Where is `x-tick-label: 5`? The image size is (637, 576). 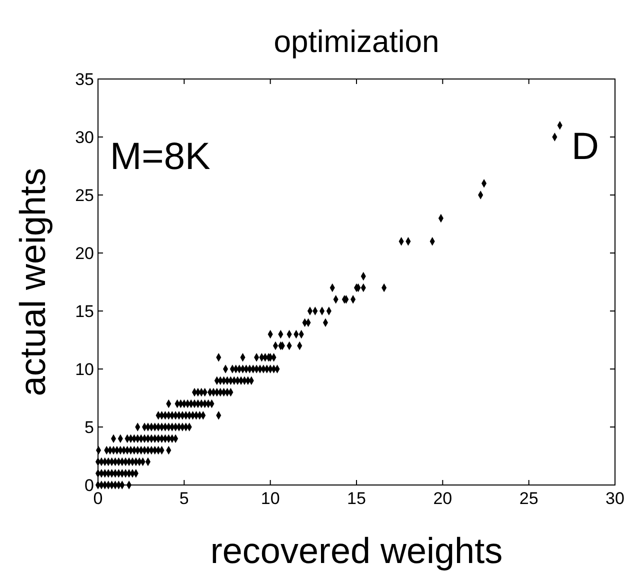 x-tick-label: 5 is located at coordinates (184, 498).